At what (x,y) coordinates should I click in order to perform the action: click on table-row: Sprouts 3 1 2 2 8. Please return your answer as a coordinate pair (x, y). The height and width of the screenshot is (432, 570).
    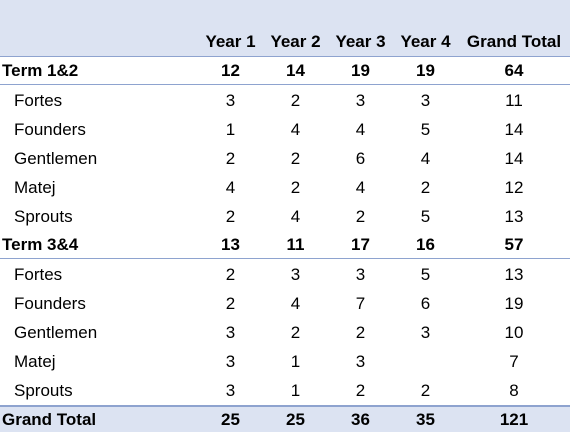
    Looking at the image, I should click on (285, 390).